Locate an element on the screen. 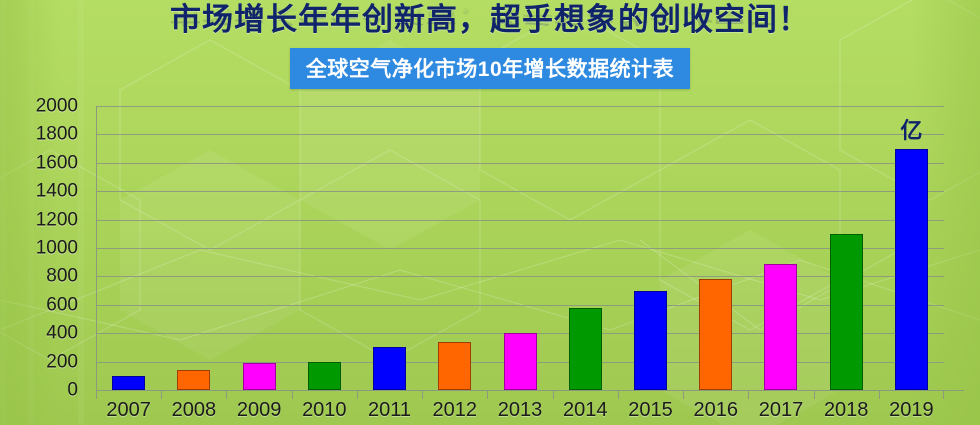 This screenshot has height=425, width=980. x-axis-tick-label: 2015 is located at coordinates (650, 410).